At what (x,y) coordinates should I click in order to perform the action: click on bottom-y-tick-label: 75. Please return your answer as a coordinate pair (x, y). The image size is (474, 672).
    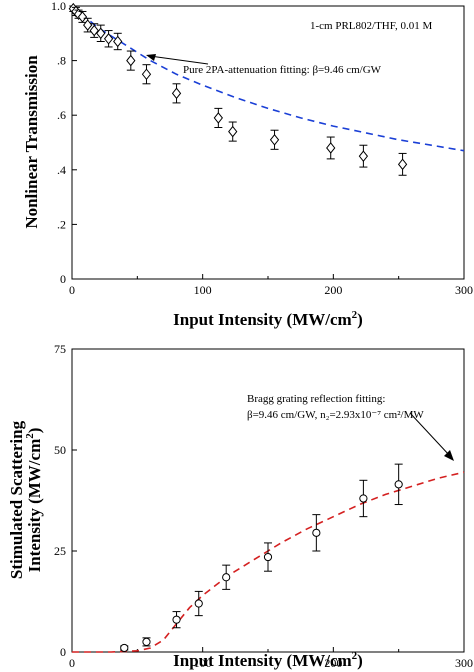
    Looking at the image, I should click on (60, 349).